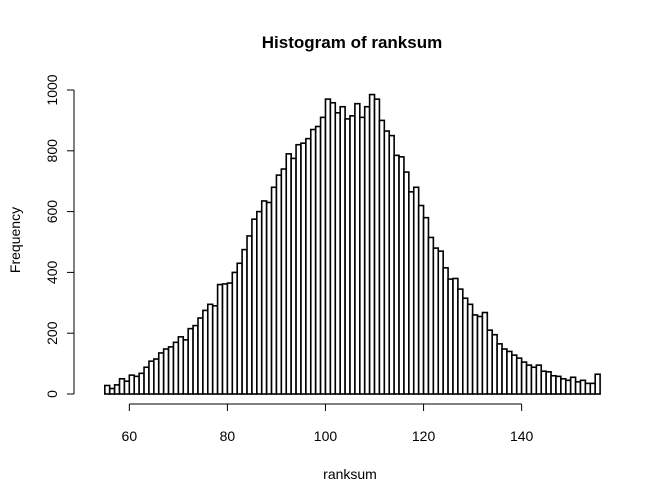  What do you see at coordinates (52, 89) in the screenshot?
I see `y-tick-label: 1000` at bounding box center [52, 89].